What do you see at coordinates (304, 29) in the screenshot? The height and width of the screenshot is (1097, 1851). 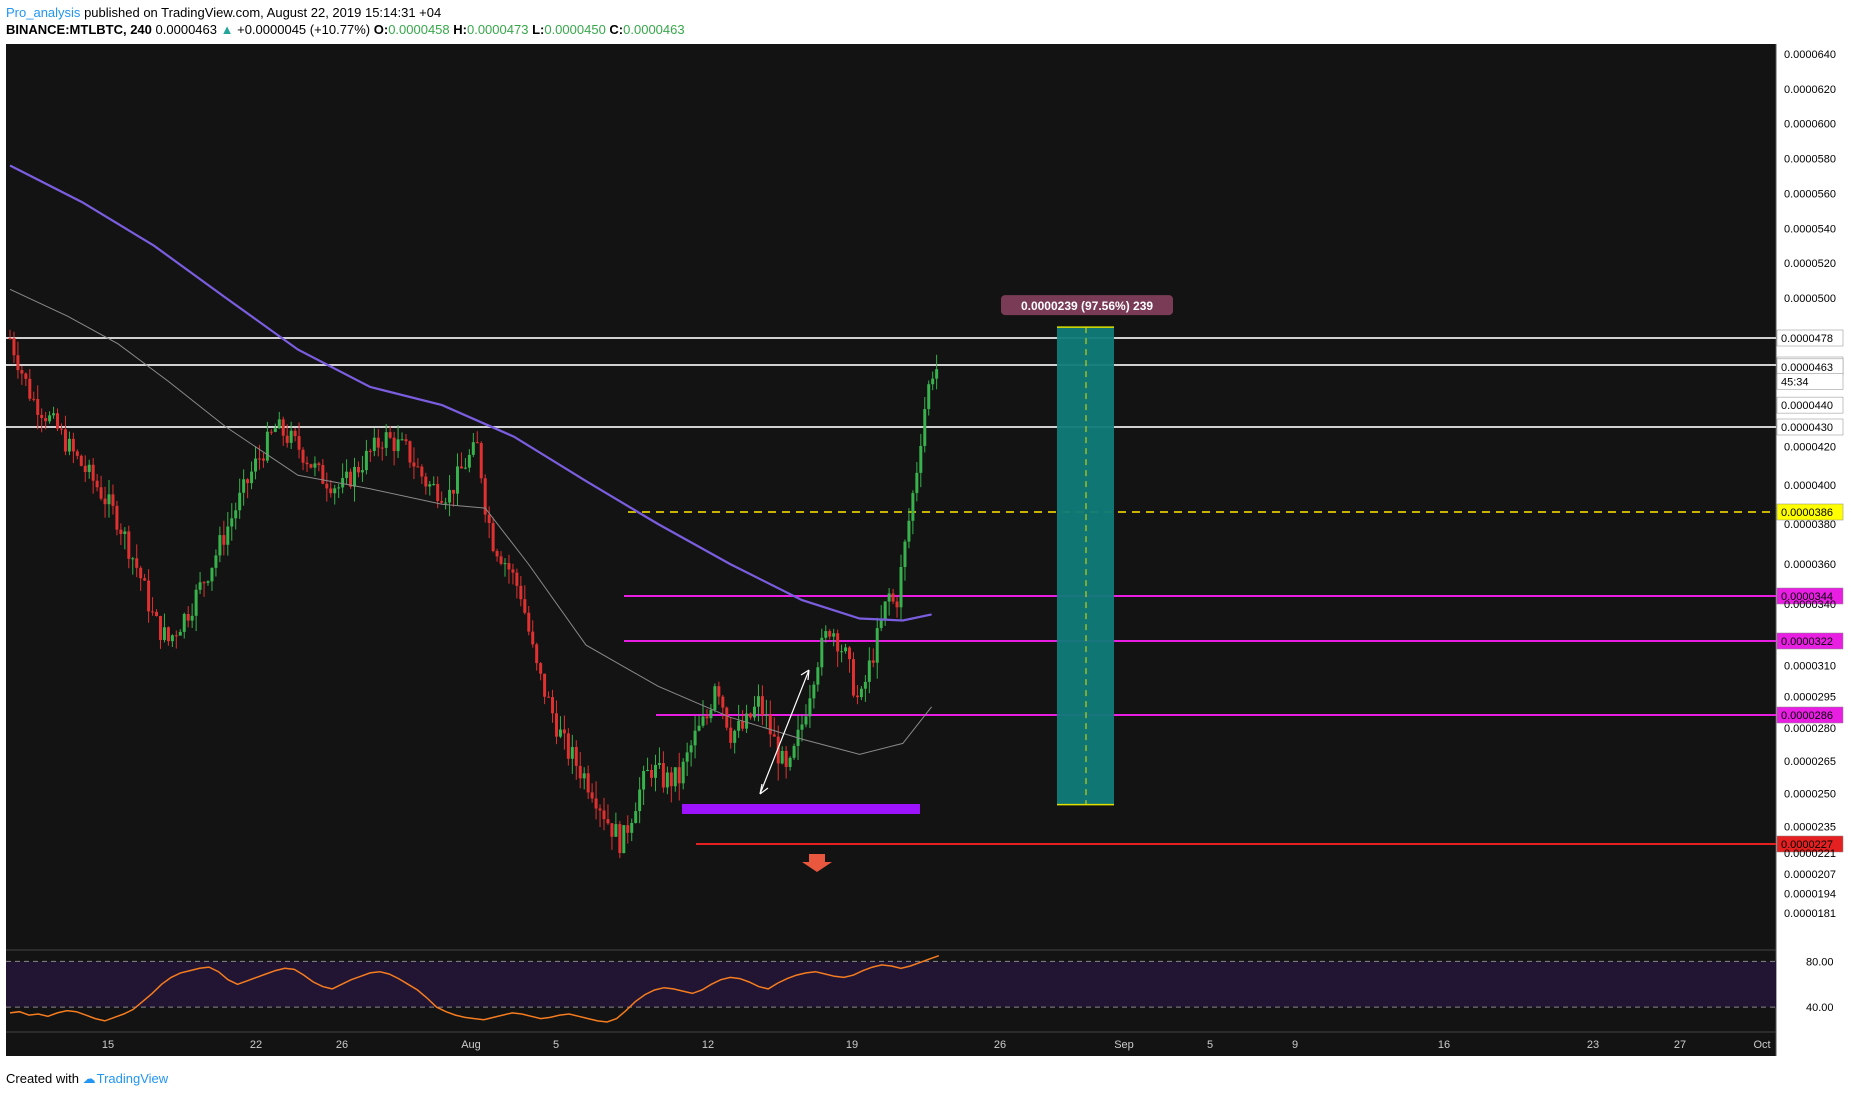 I see `price-change: +0.0000045 (+10.77%)` at bounding box center [304, 29].